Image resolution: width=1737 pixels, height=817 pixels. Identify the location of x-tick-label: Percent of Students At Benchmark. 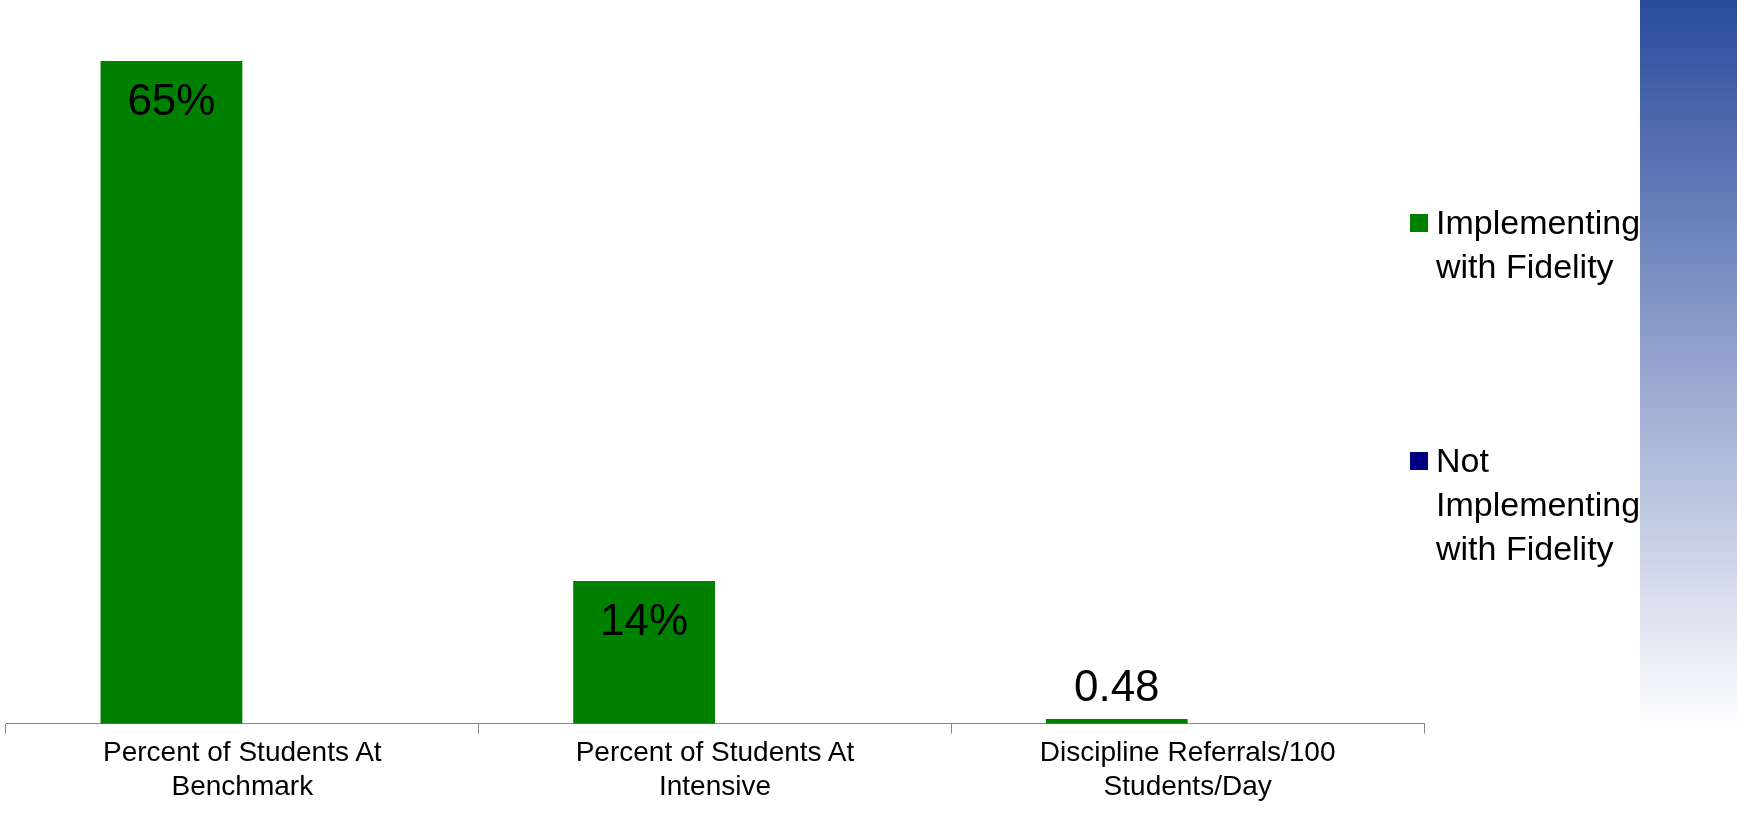
(242, 768).